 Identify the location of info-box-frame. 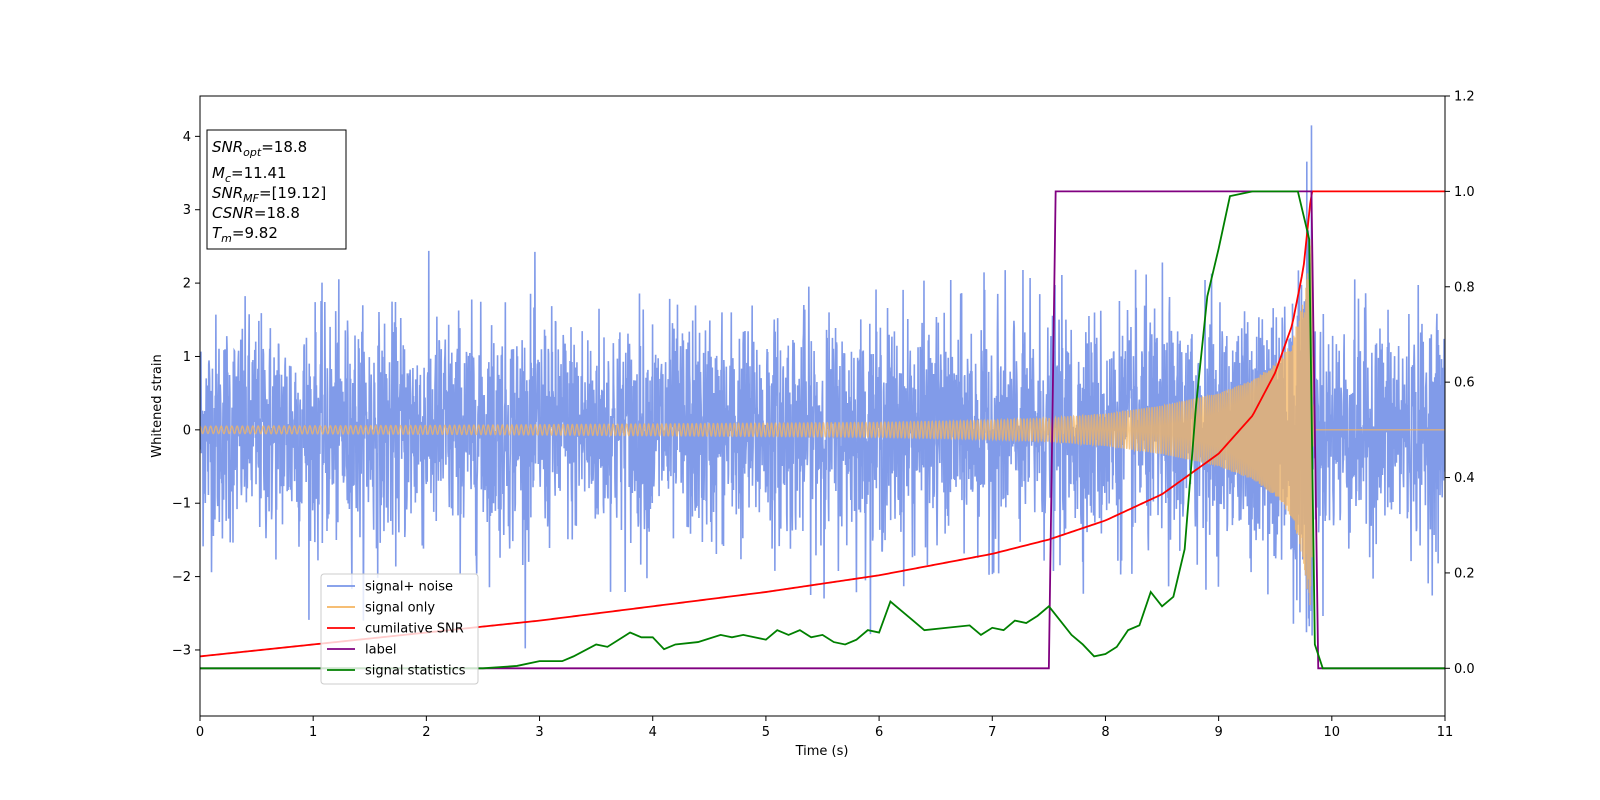
(276, 189).